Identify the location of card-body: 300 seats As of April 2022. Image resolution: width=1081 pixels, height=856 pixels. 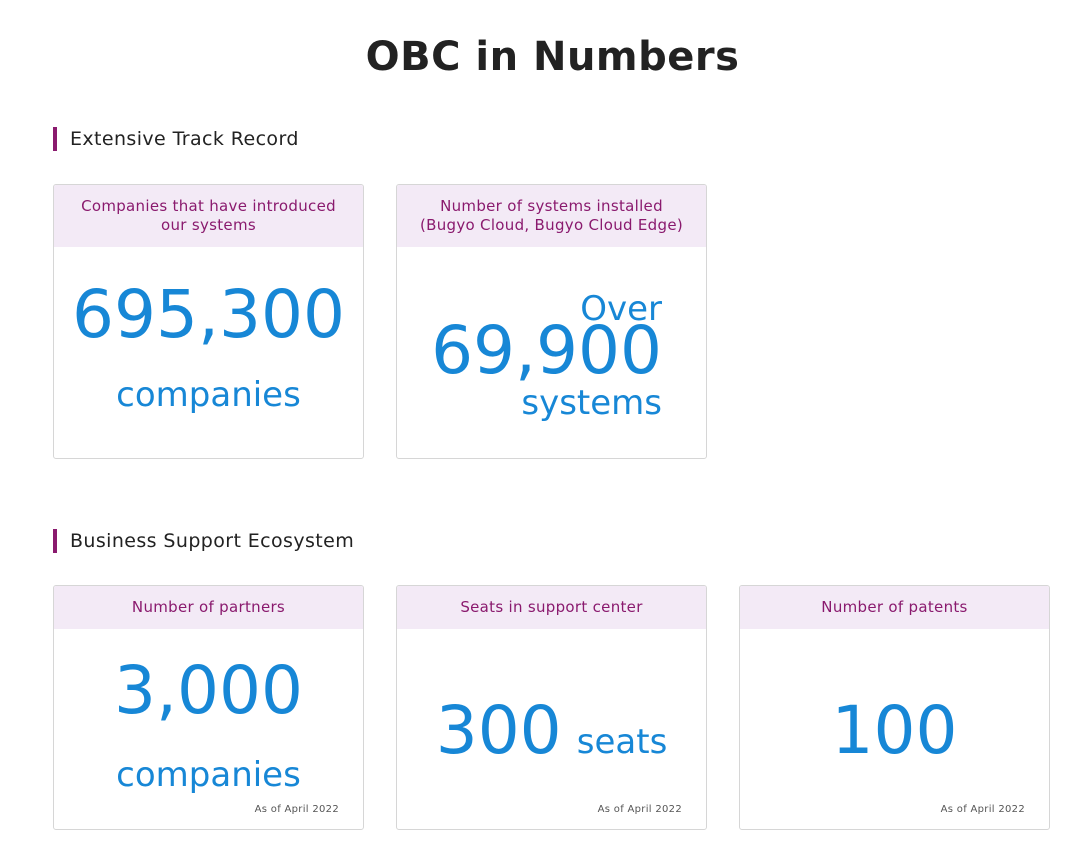
(551, 729).